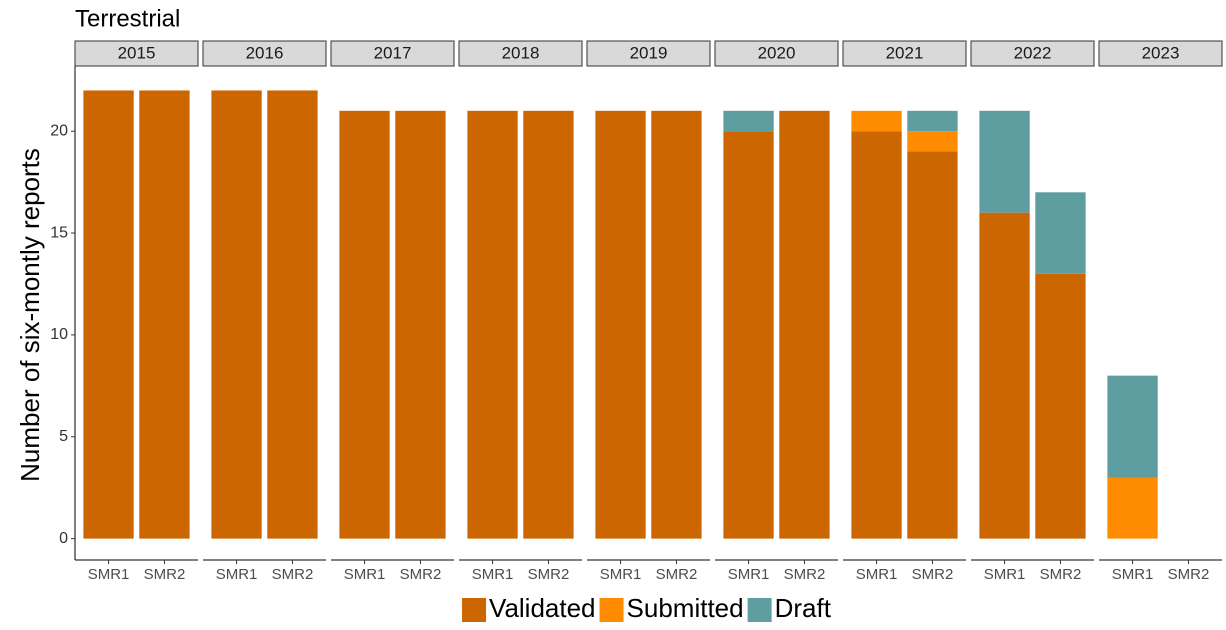 The width and height of the screenshot is (1226, 630). What do you see at coordinates (542, 608) in the screenshot?
I see `legend-label: Validated` at bounding box center [542, 608].